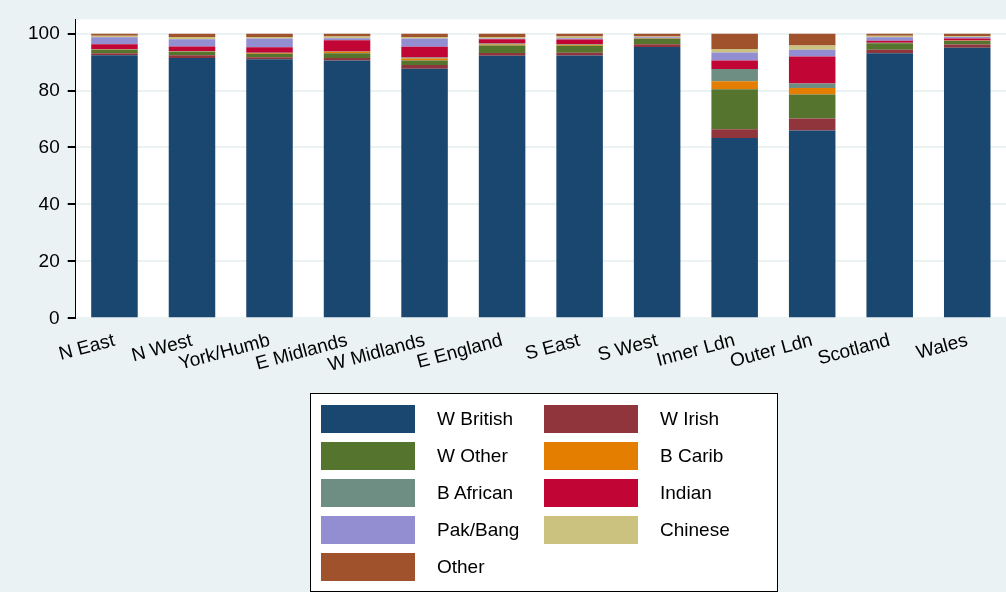 The height and width of the screenshot is (592, 1006). I want to click on y-tick-label: 0, so click(54, 317).